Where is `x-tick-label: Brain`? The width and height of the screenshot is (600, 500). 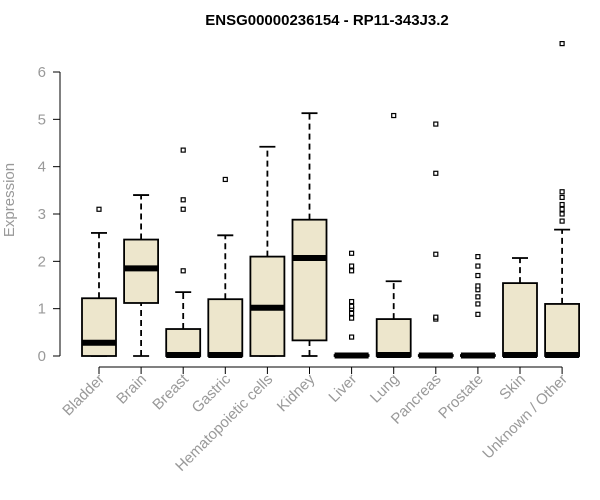
x-tick-label: Brain is located at coordinates (131, 389).